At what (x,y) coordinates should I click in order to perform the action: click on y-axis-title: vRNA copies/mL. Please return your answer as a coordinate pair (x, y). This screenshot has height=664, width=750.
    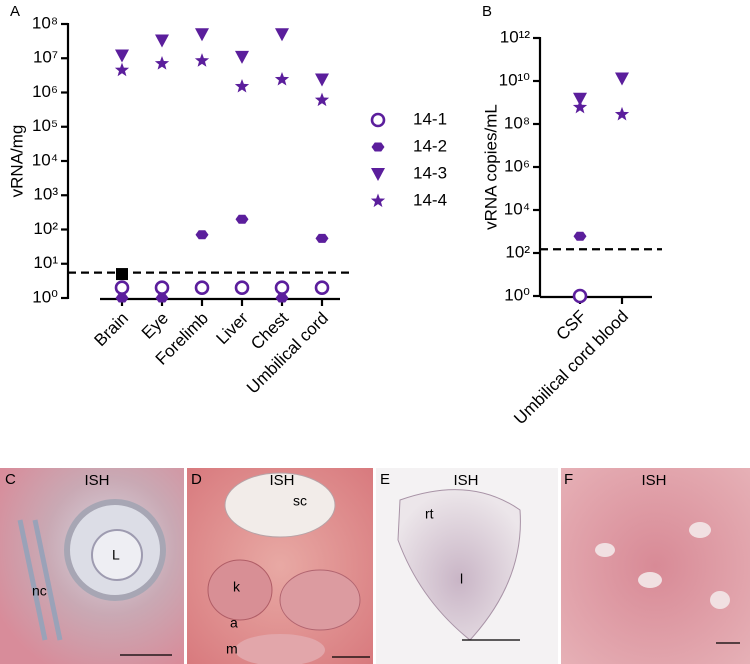
    Looking at the image, I should click on (490, 167).